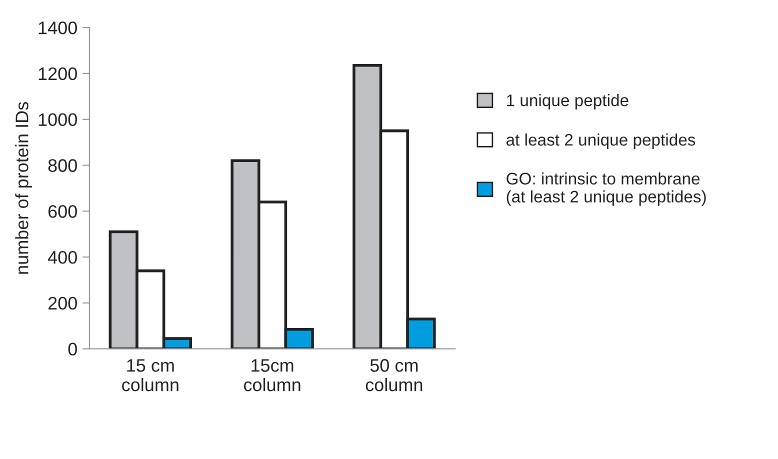 This screenshot has width=778, height=459. What do you see at coordinates (606, 189) in the screenshot?
I see `legend-label: GO: intrinsic to membrane (at least 2 unique peptides)` at bounding box center [606, 189].